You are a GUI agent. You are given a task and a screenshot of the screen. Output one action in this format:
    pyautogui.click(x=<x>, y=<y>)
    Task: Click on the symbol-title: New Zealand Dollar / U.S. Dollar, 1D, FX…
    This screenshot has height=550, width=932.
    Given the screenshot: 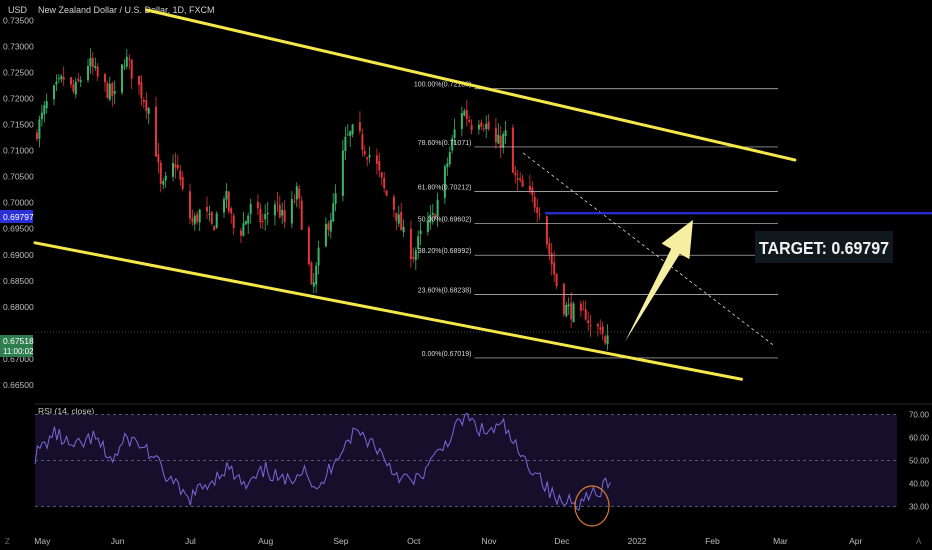 What is the action you would take?
    pyautogui.click(x=126, y=10)
    